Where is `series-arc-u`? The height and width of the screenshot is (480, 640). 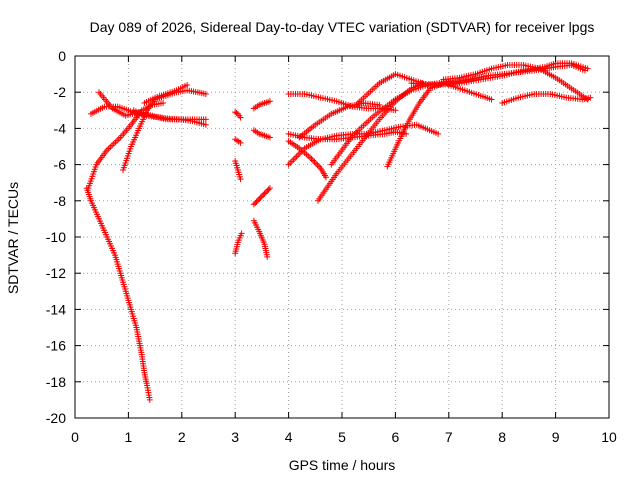 series-arc-u is located at coordinates (370, 142).